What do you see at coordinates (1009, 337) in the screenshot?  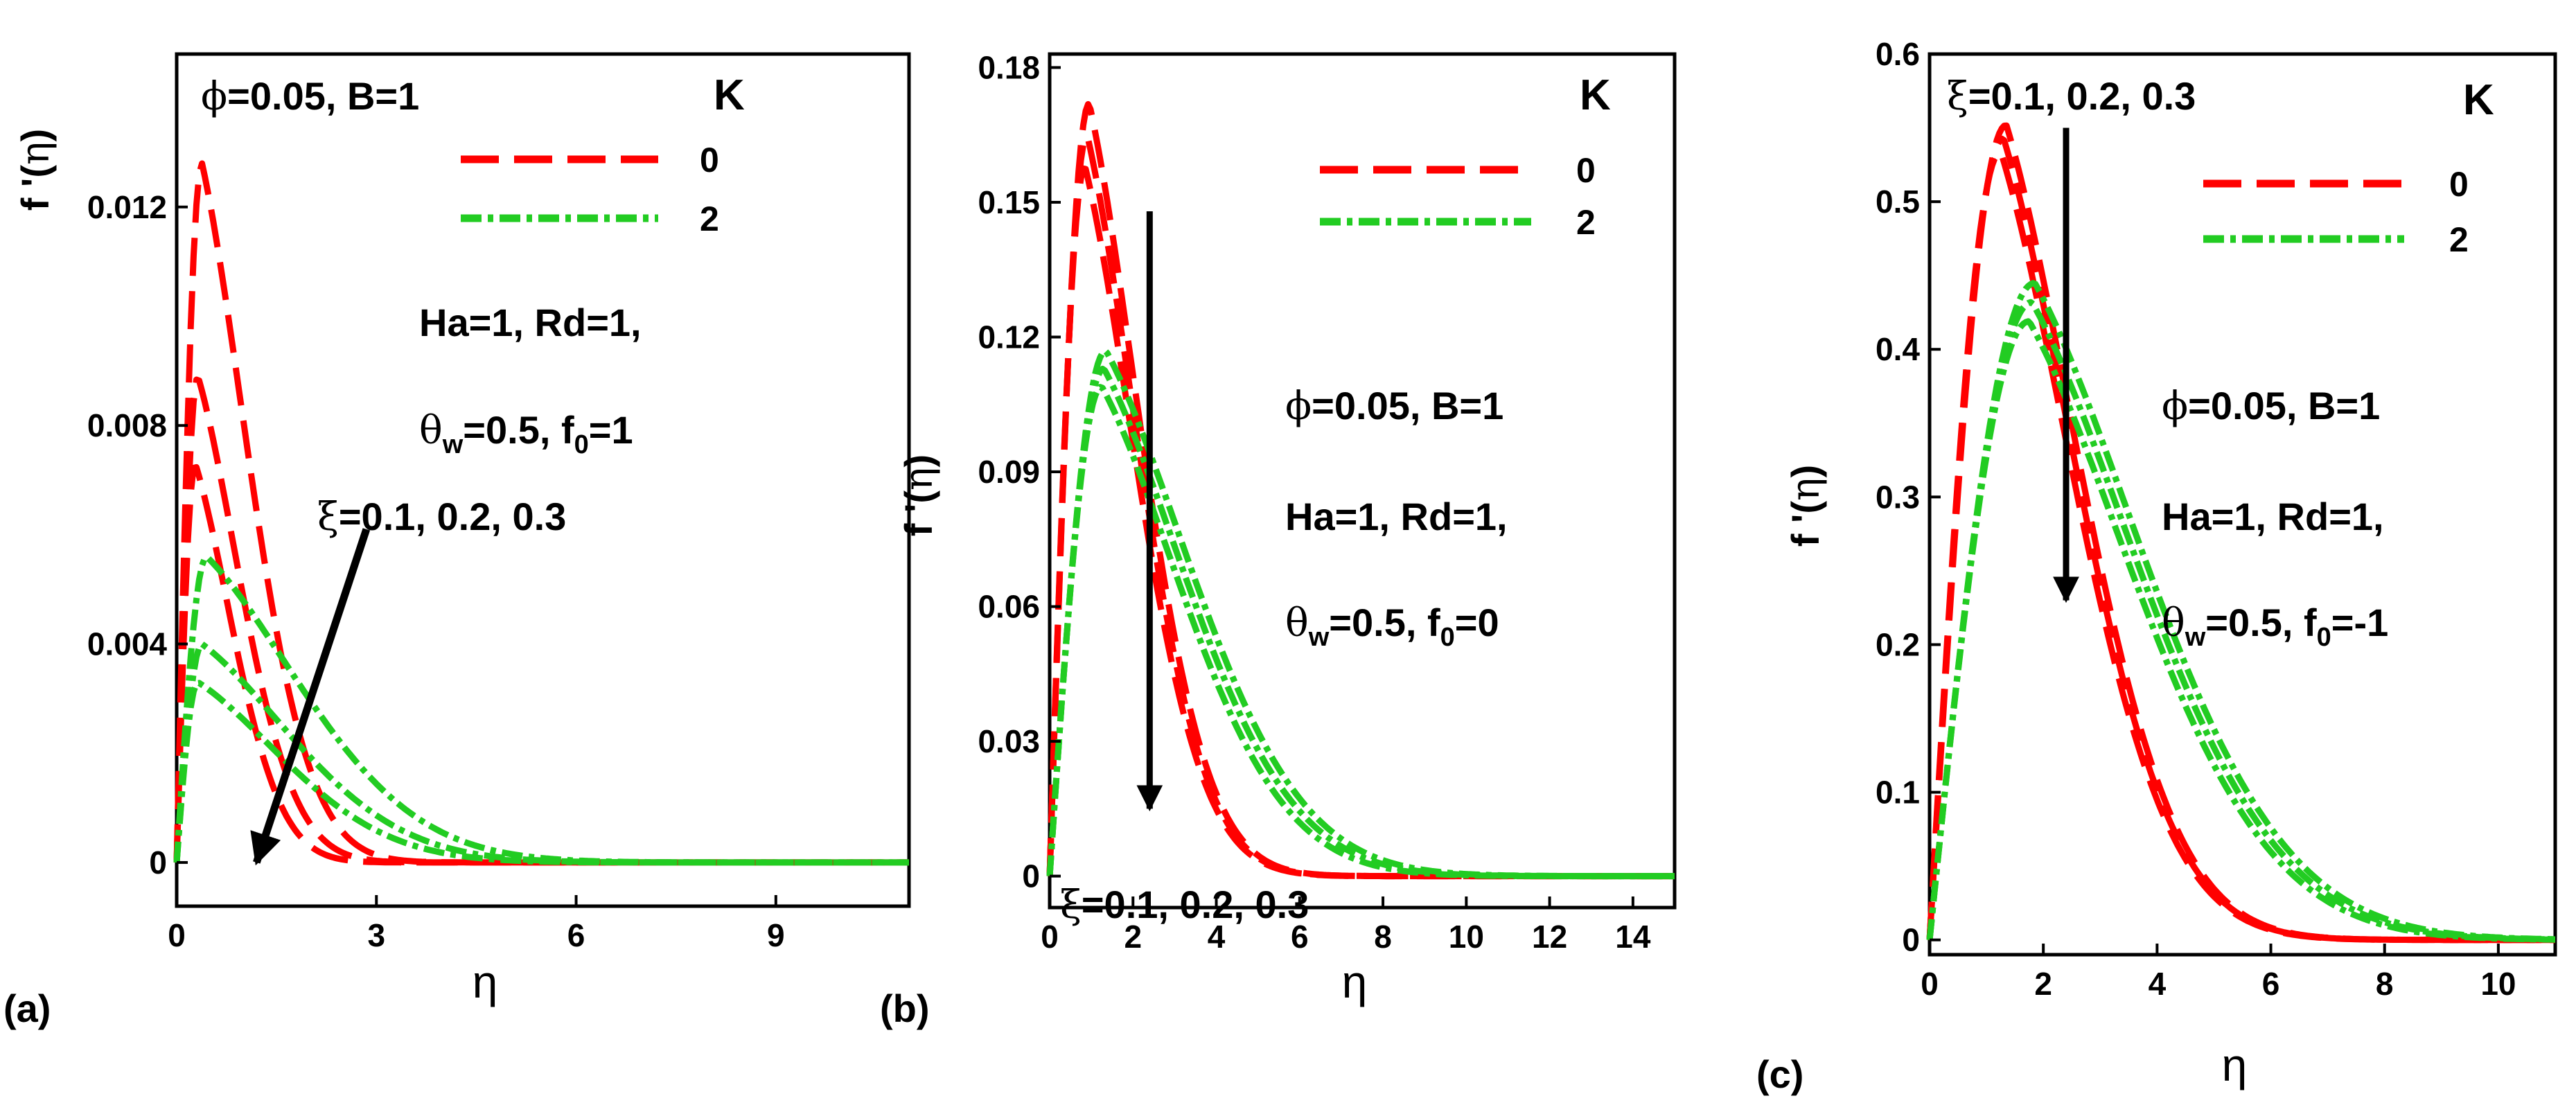 I see `y-tick-label: 0.12` at bounding box center [1009, 337].